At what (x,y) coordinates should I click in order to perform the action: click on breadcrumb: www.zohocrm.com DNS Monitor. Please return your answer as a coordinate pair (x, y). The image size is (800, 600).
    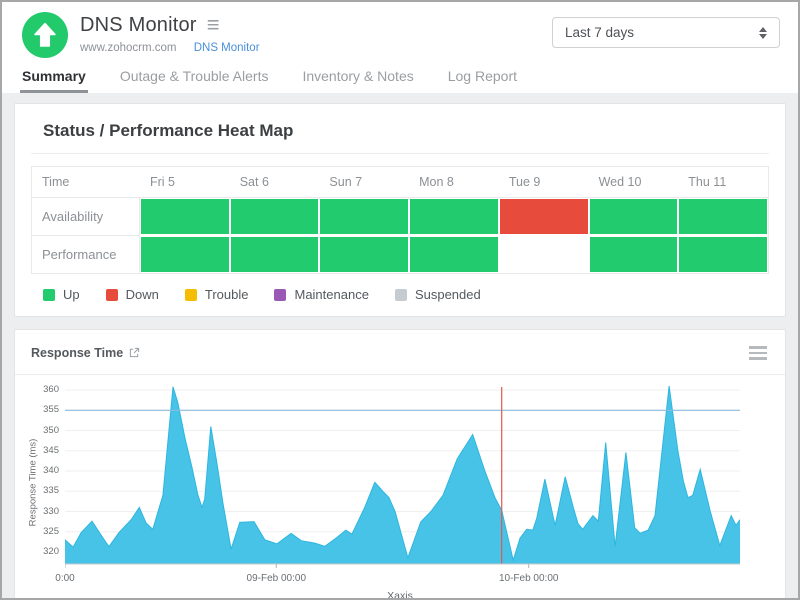
    Looking at the image, I should click on (170, 48).